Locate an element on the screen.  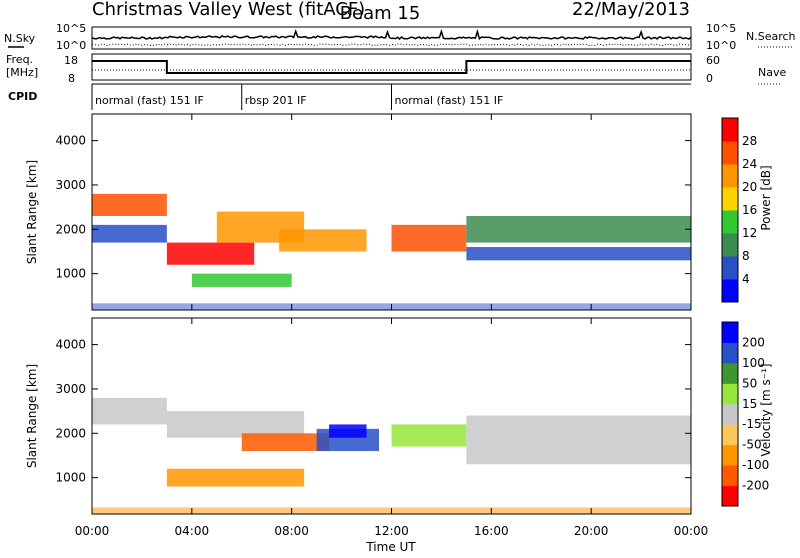
cpid-label: CPID is located at coordinates (22, 96).